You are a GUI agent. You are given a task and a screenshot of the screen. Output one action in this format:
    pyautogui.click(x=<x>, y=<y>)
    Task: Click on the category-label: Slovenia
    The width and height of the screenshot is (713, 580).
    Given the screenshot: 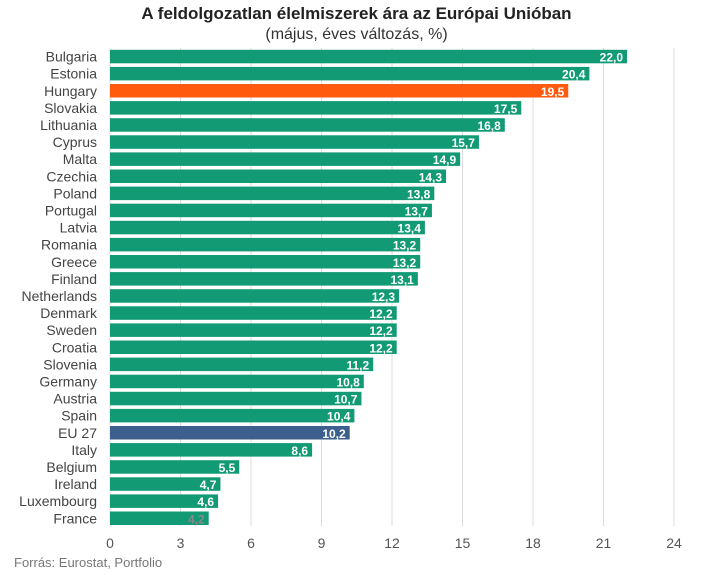 What is the action you would take?
    pyautogui.click(x=70, y=364)
    